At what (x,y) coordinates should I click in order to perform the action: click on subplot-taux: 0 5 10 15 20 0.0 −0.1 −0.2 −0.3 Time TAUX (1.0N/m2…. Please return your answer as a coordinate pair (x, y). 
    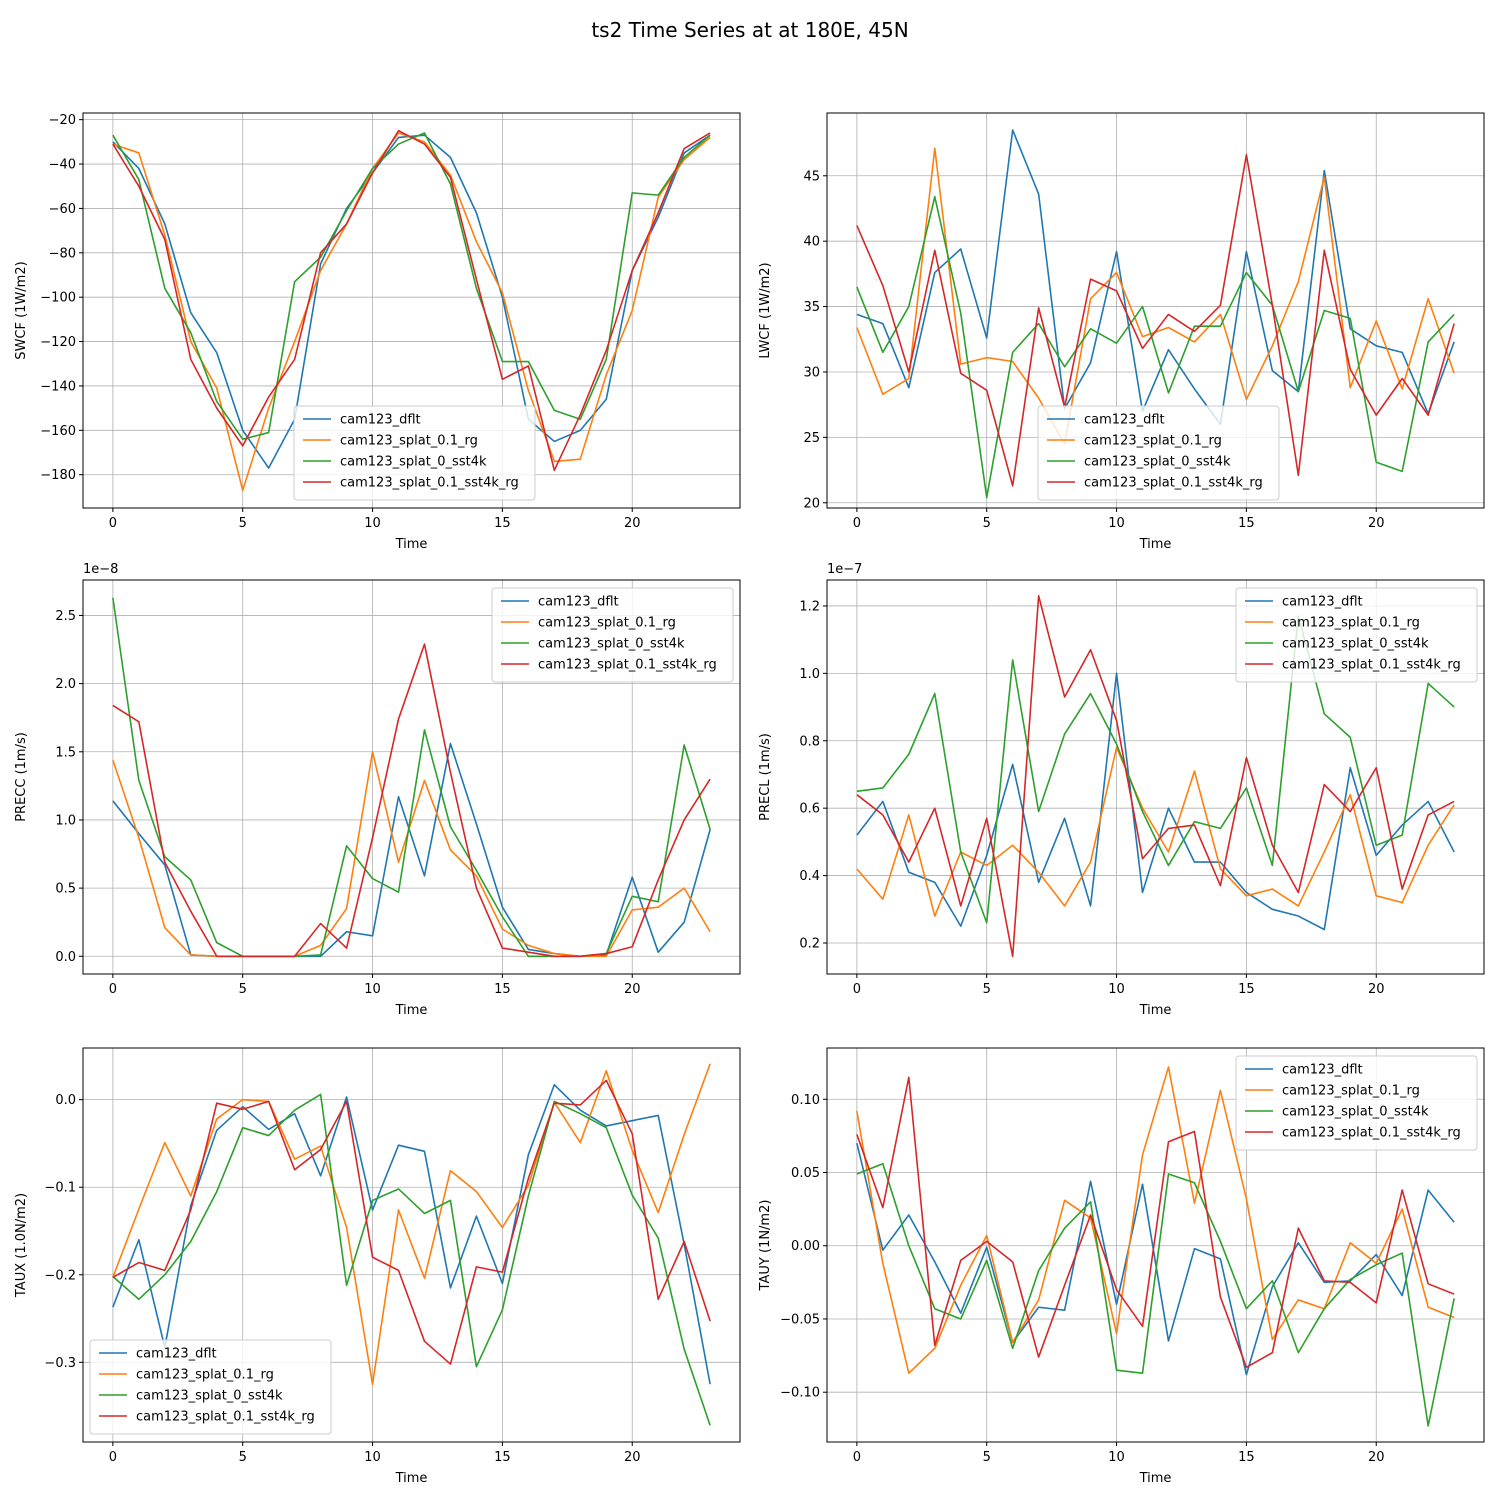
    Looking at the image, I should click on (377, 1266).